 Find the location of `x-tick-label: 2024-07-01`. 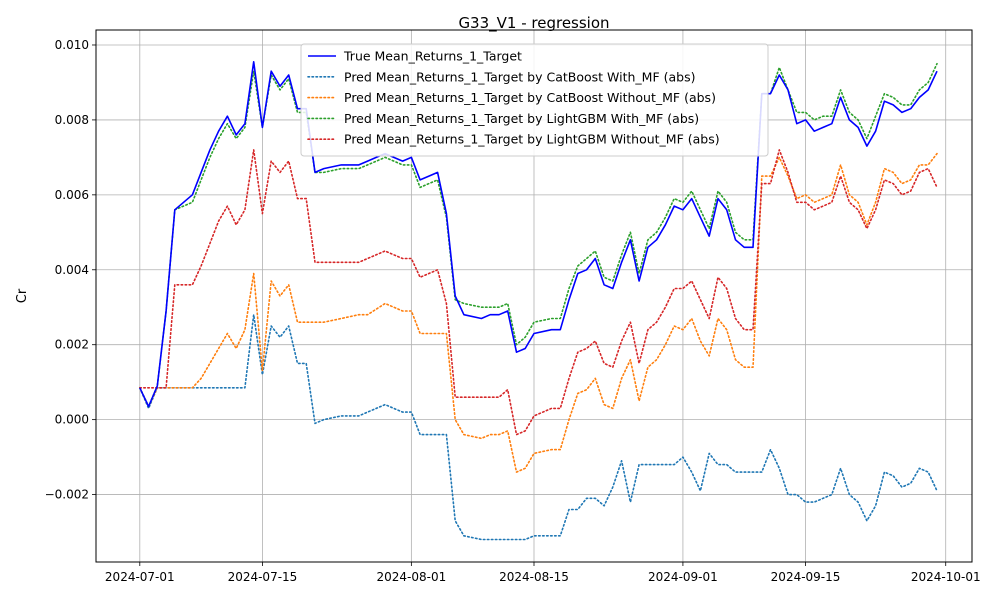

x-tick-label: 2024-07-01 is located at coordinates (140, 577).